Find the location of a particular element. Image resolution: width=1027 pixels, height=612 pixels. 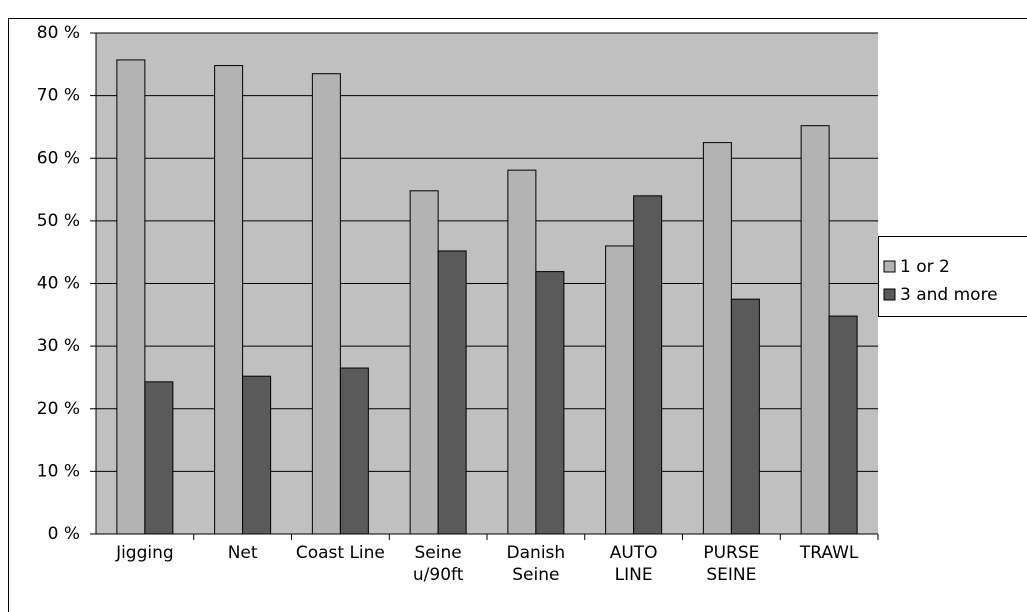

x-tick-label: Coast Line is located at coordinates (340, 553).